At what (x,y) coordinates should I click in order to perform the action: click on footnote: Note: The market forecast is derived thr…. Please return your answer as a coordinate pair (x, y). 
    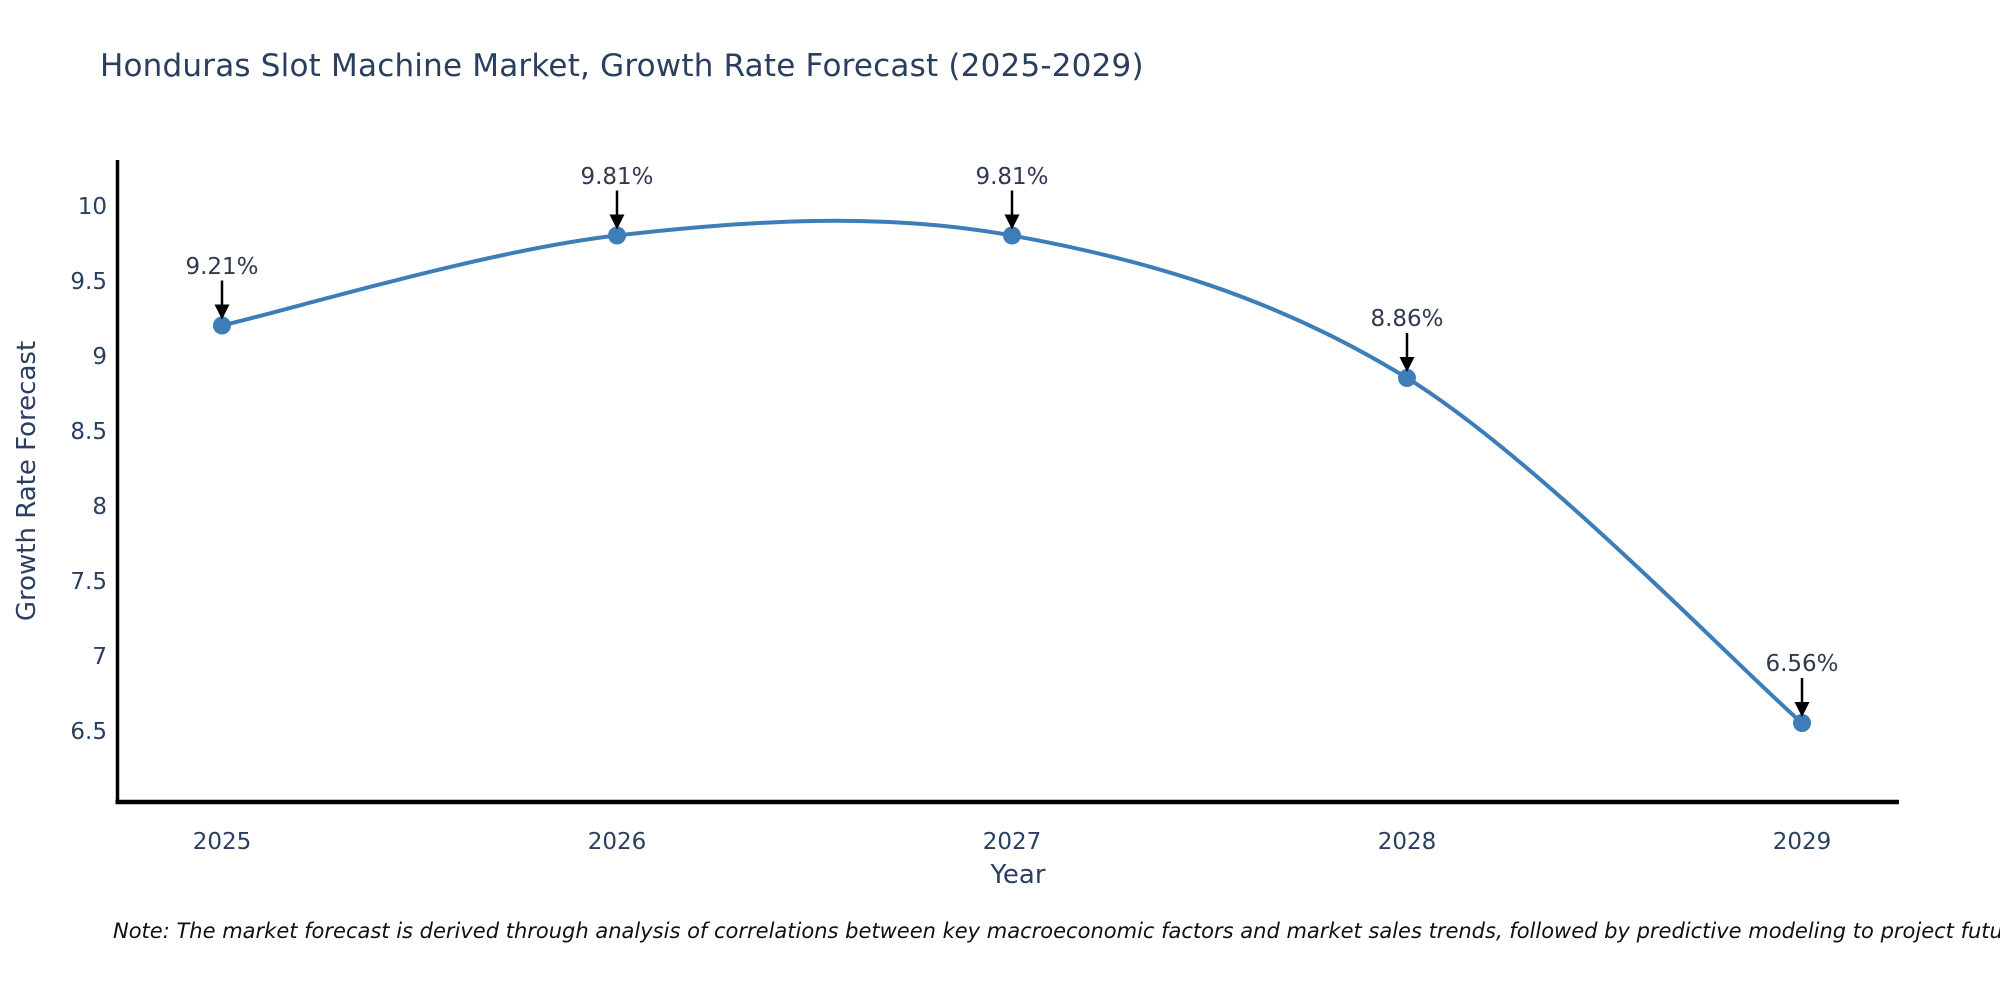
    Looking at the image, I should click on (1056, 931).